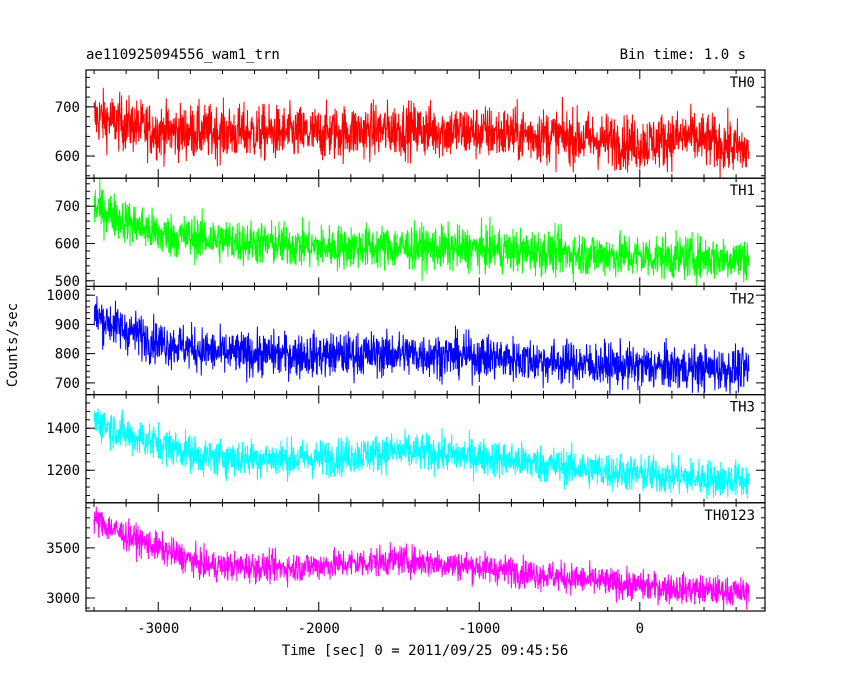 The width and height of the screenshot is (850, 680). What do you see at coordinates (479, 629) in the screenshot?
I see `x-tick-label: -1000` at bounding box center [479, 629].